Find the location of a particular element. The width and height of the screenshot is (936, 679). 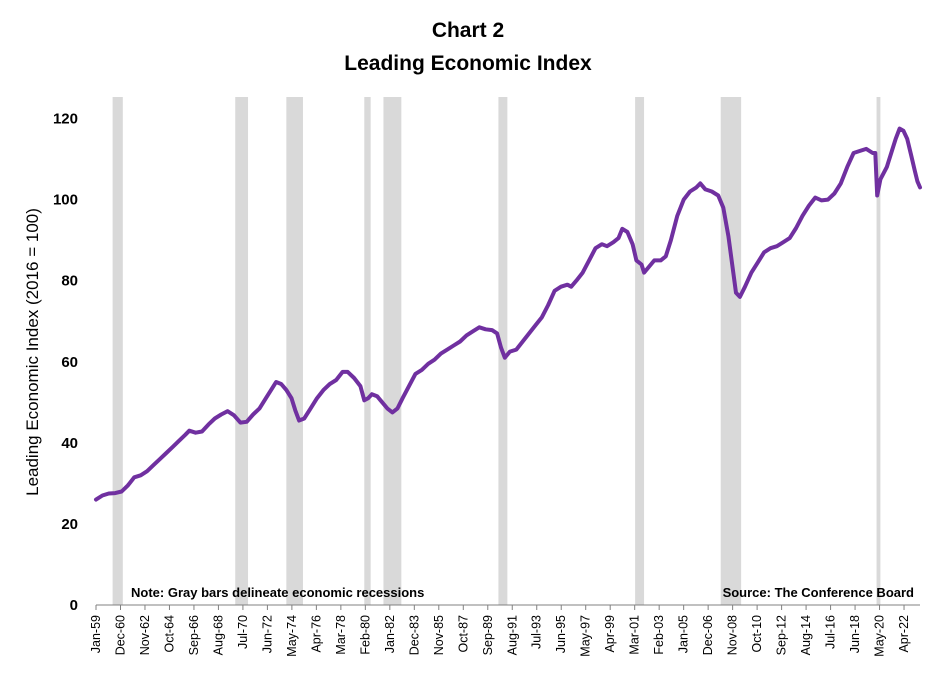

y-tick-label: 60 is located at coordinates (69, 362).